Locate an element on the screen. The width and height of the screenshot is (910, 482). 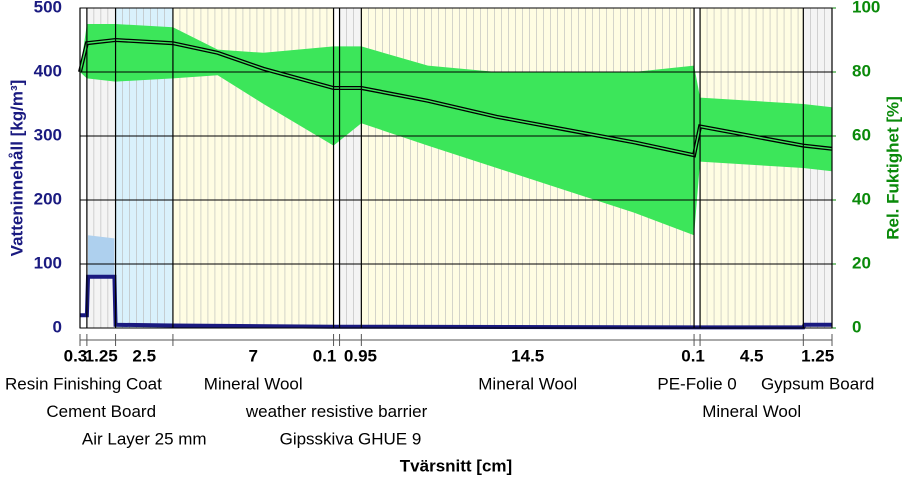
y-axis-title: Vatteninnehåll [kg/m³] is located at coordinates (16, 168).